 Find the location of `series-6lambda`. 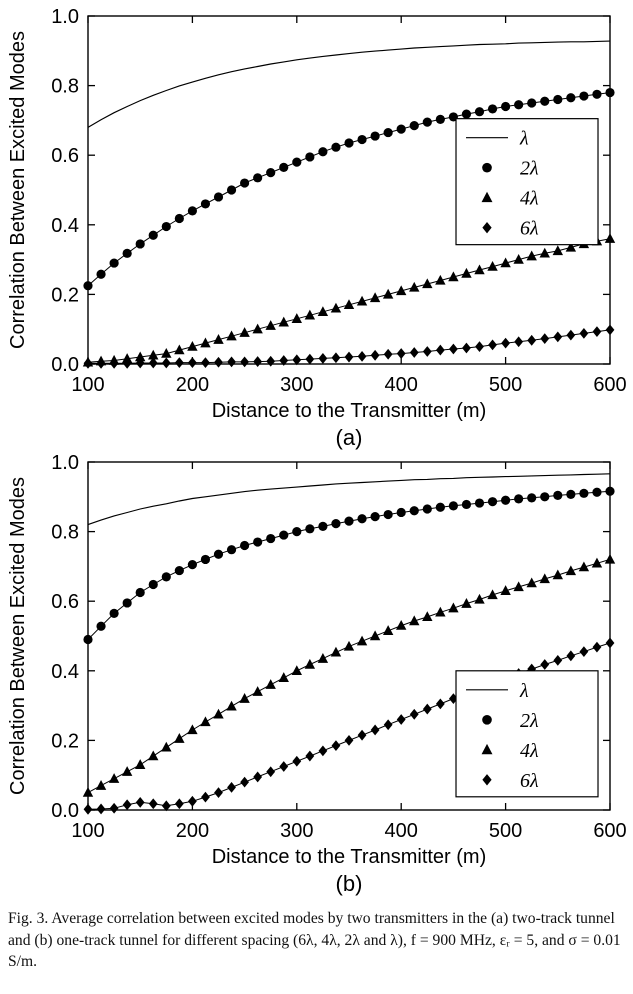

series-6lambda is located at coordinates (349, 346).